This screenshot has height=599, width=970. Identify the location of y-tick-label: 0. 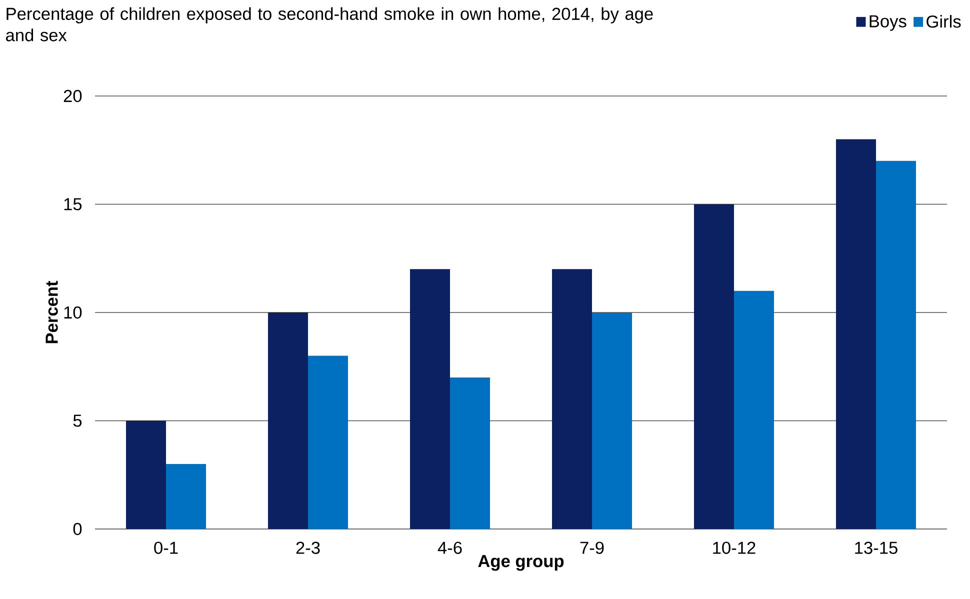
(77, 529).